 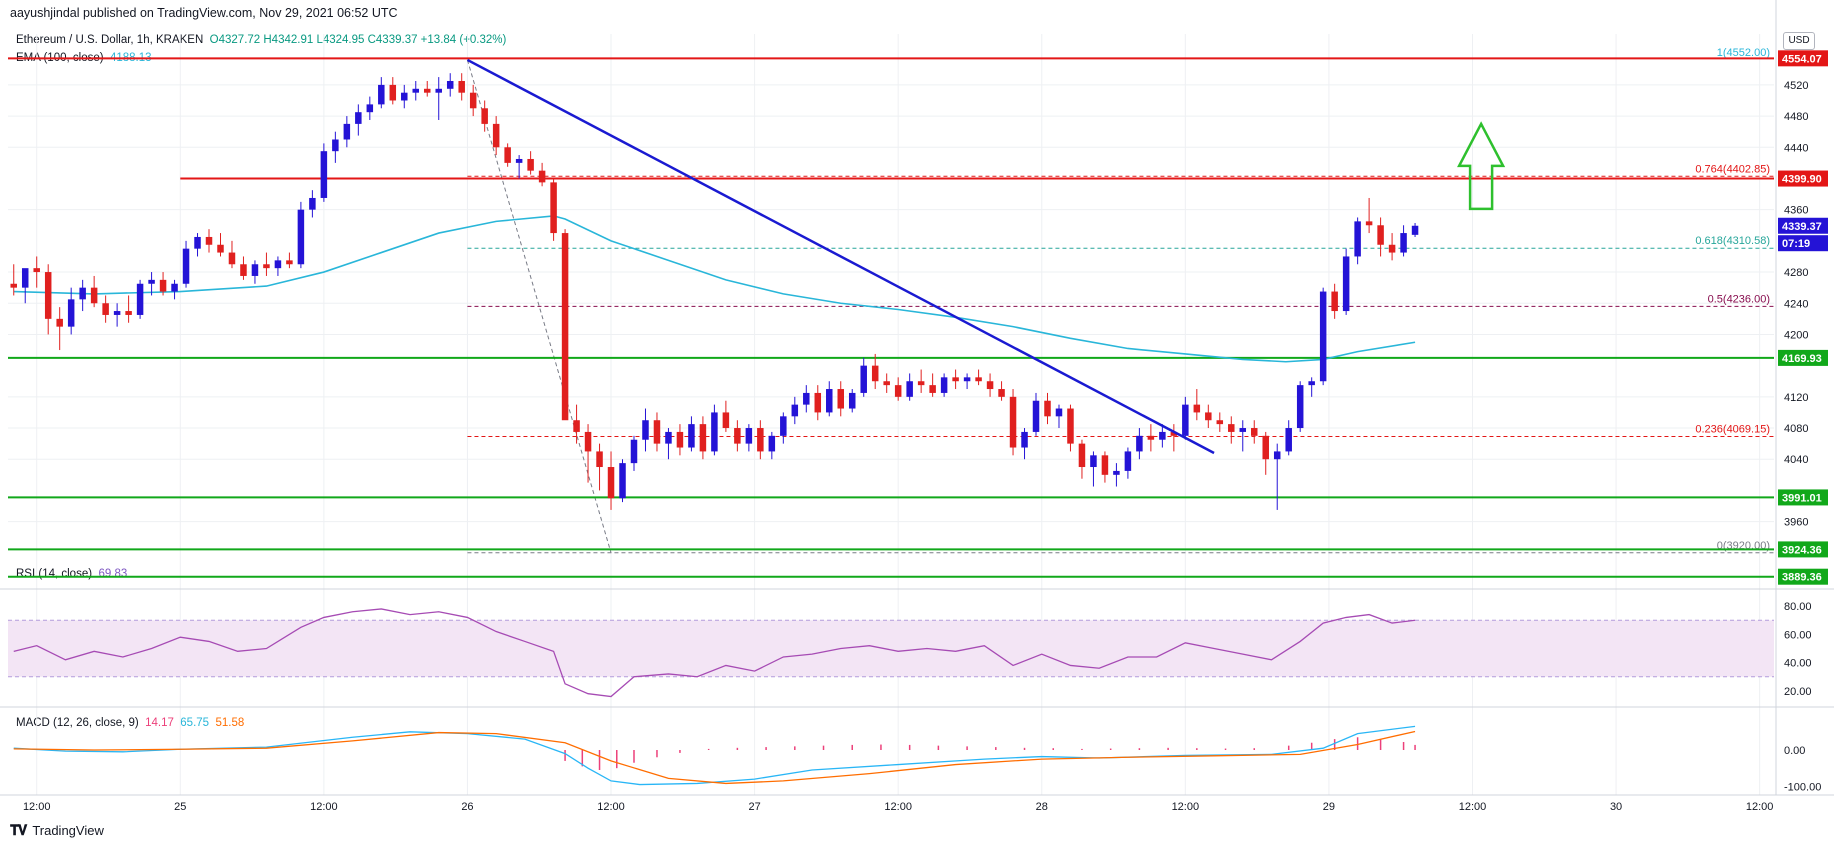 What do you see at coordinates (714, 653) in the screenshot?
I see `rsi-line` at bounding box center [714, 653].